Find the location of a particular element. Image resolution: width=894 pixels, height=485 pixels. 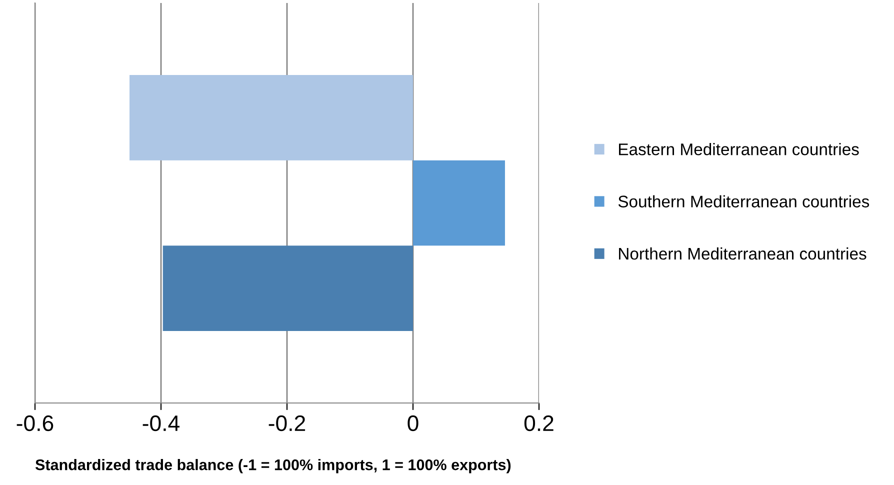

legend-label: Eastern Mediterranean countries is located at coordinates (739, 149).